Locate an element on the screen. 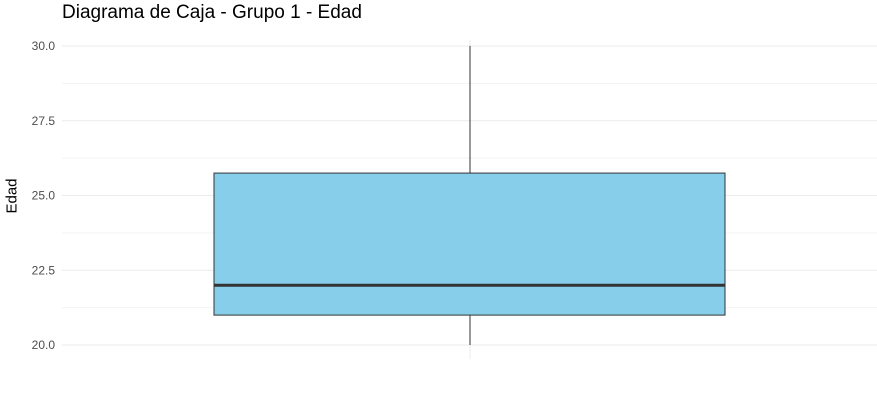 The width and height of the screenshot is (877, 413). y-tick-label: 25.0 is located at coordinates (44, 196).